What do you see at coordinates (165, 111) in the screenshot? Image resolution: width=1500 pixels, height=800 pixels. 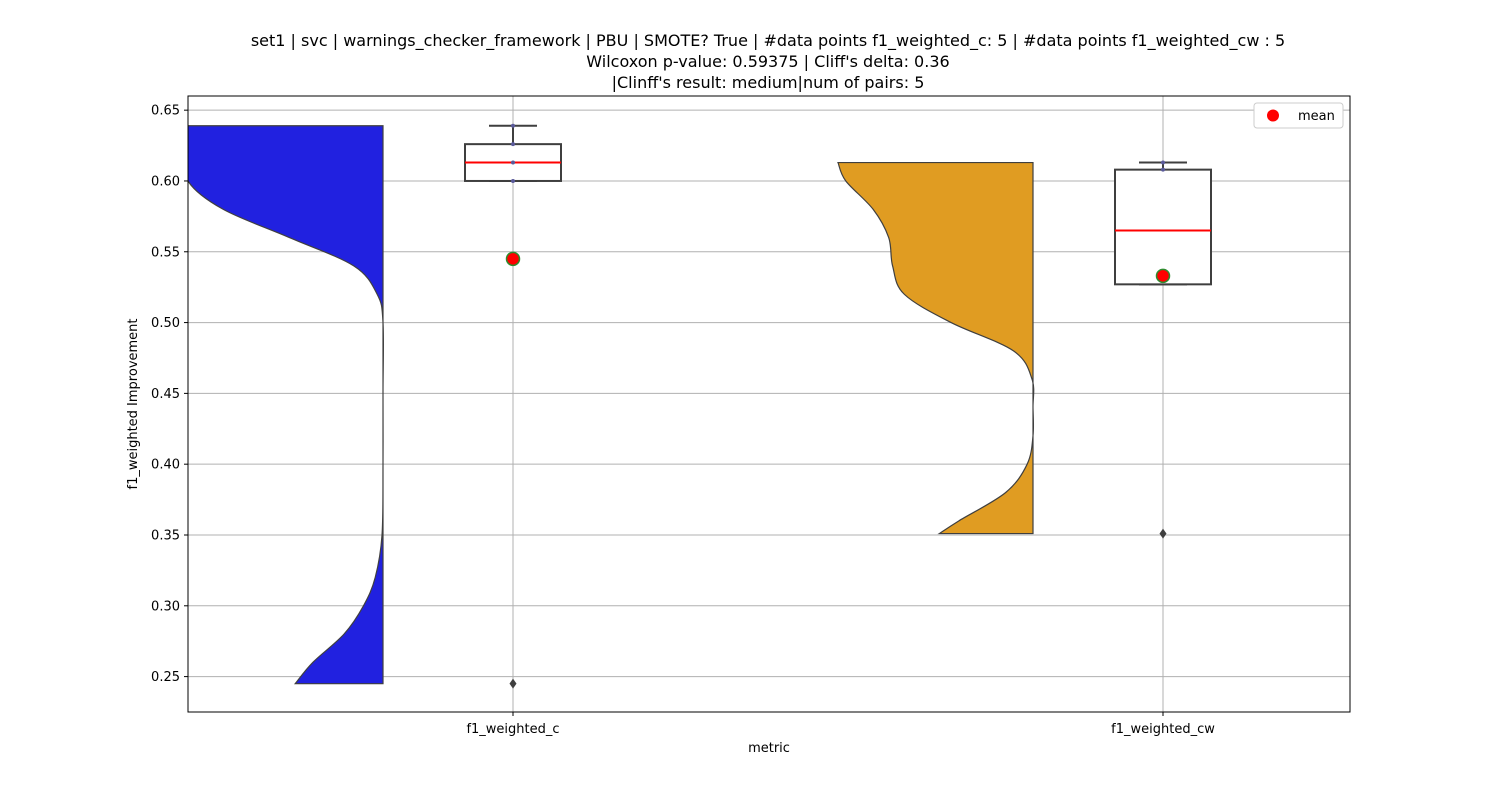 I see `y-tick-label: 0.65` at bounding box center [165, 111].